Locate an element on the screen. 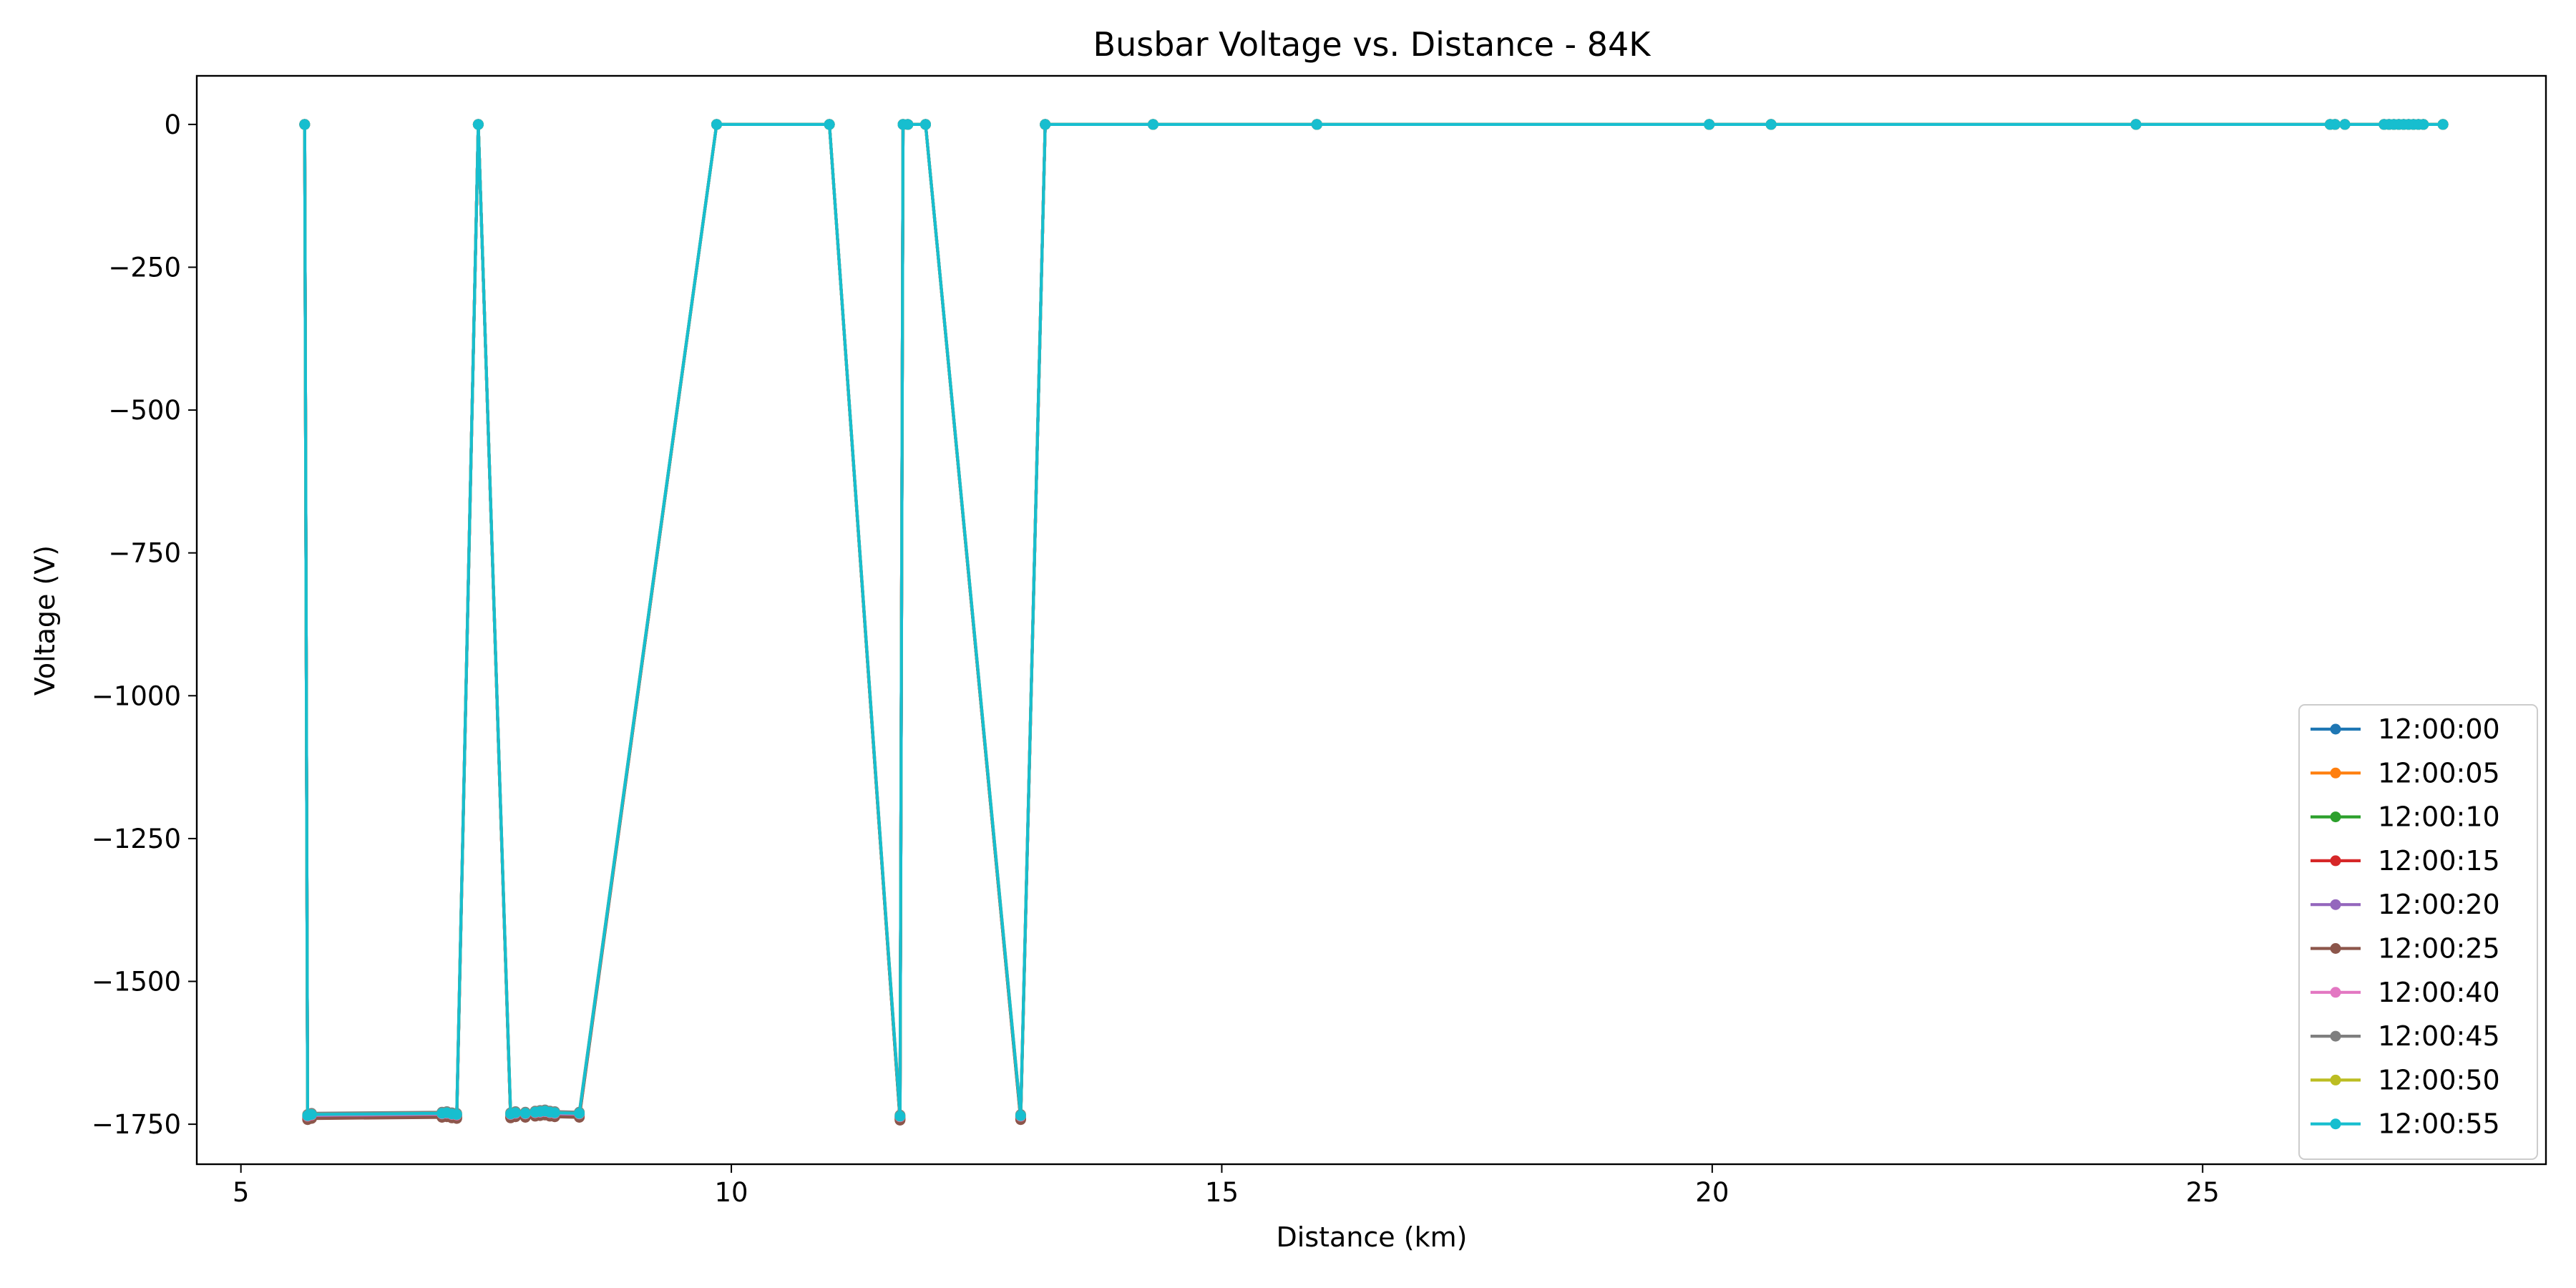  x-tick-label: 10 is located at coordinates (731, 1192).